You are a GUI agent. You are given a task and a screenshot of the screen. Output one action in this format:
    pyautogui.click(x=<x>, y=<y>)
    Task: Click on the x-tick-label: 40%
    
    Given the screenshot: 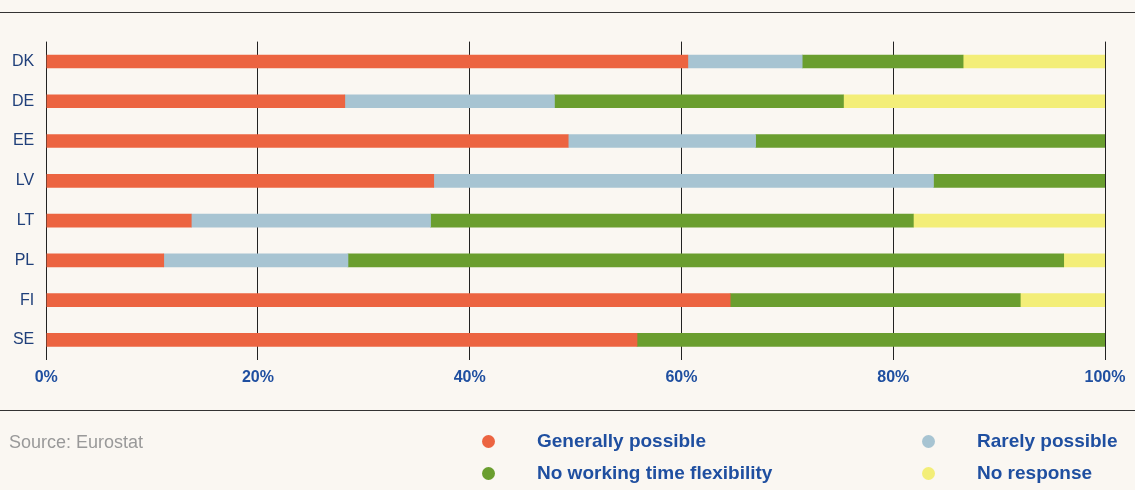 What is the action you would take?
    pyautogui.click(x=469, y=376)
    